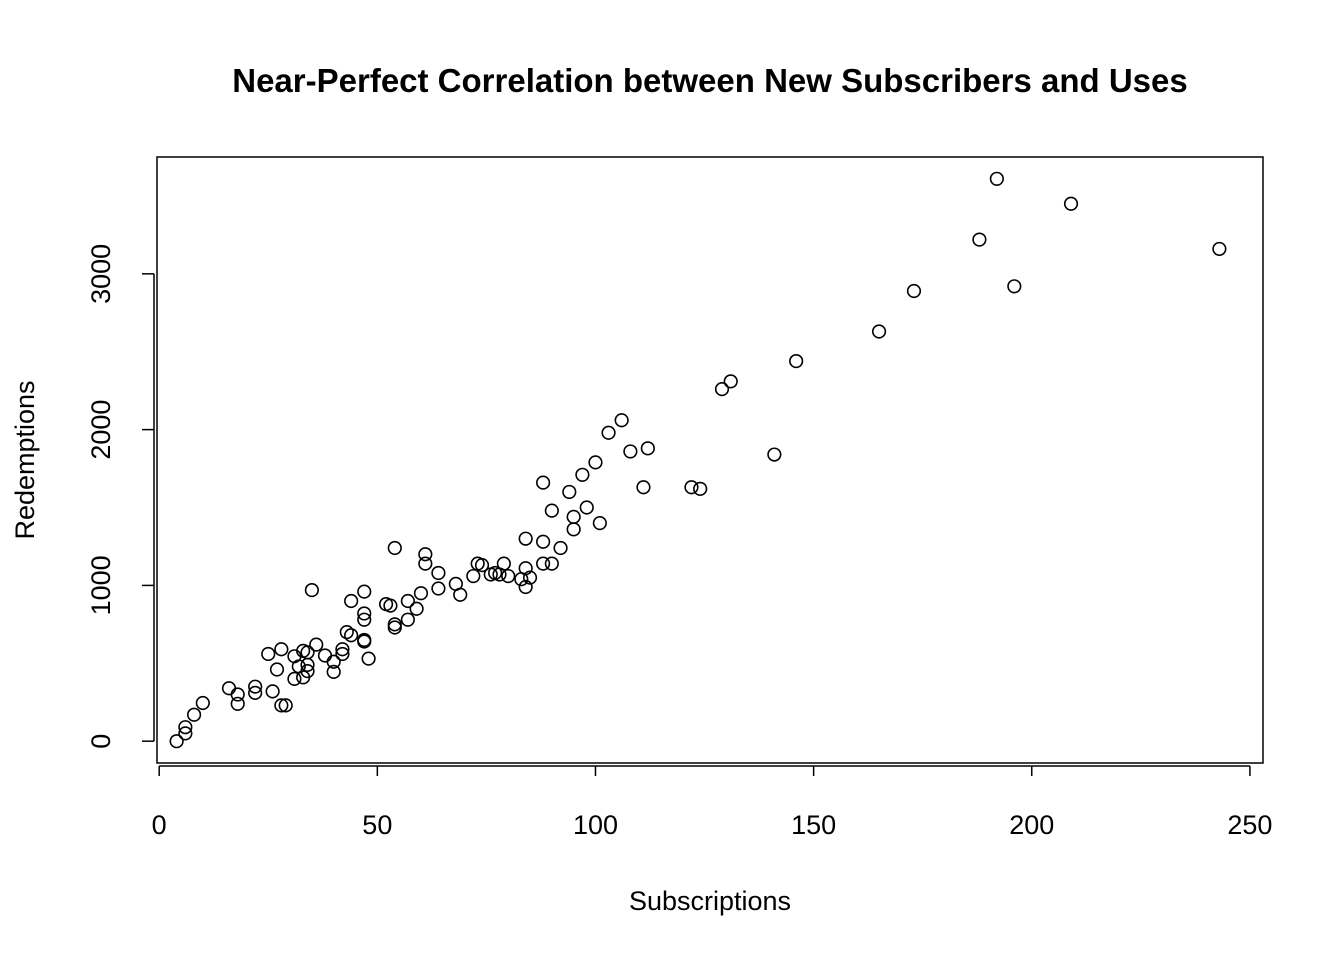  What do you see at coordinates (1249, 825) in the screenshot?
I see `x-tick-label: 250` at bounding box center [1249, 825].